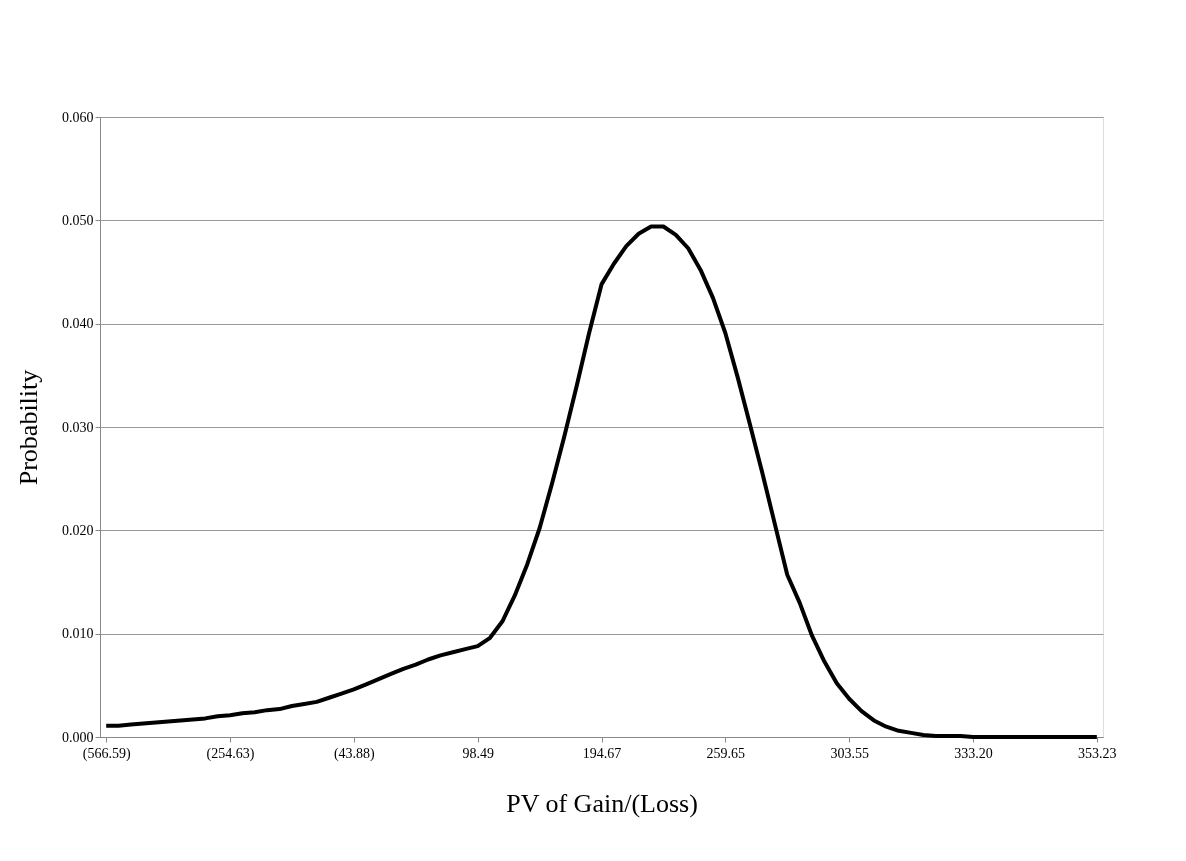 Image resolution: width=1186 pixels, height=861 pixels. I want to click on x-tick-label: 98.49, so click(478, 753).